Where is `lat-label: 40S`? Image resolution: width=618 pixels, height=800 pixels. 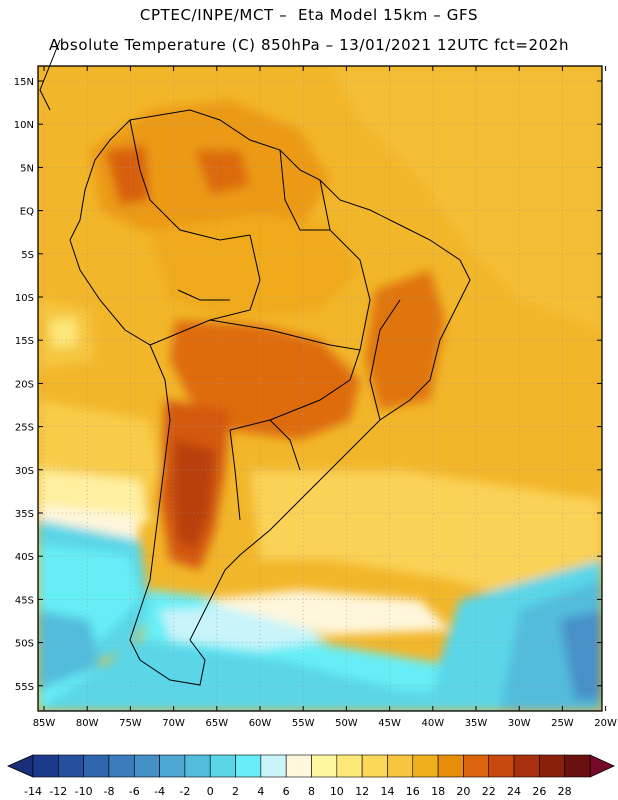
lat-label: 40S is located at coordinates (24, 557).